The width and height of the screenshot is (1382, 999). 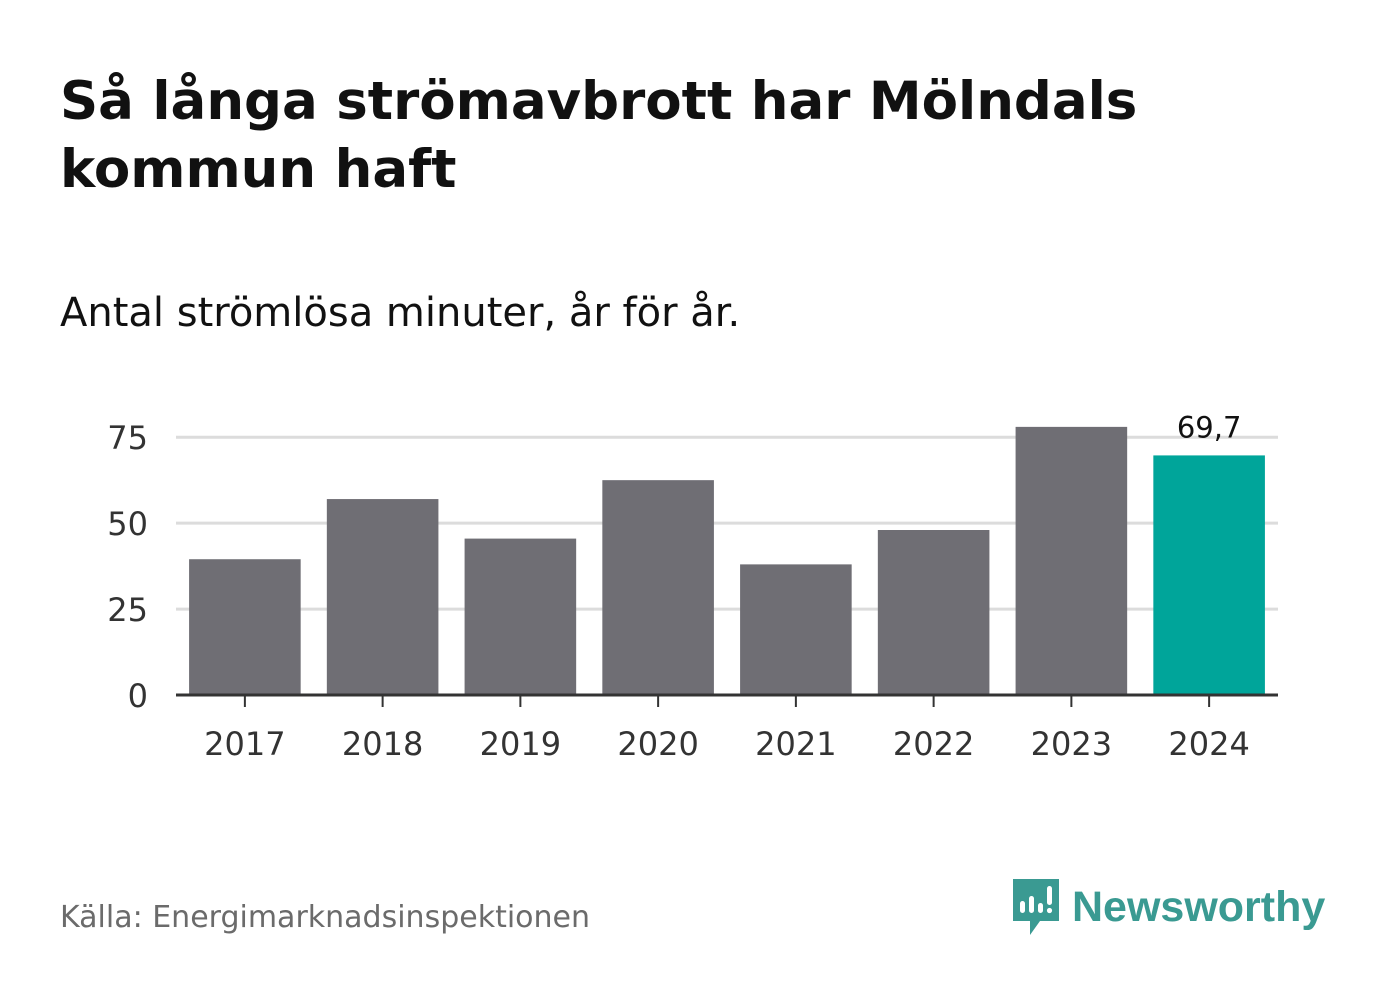 I want to click on x-tick-label-2017: 2017, so click(x=244, y=744).